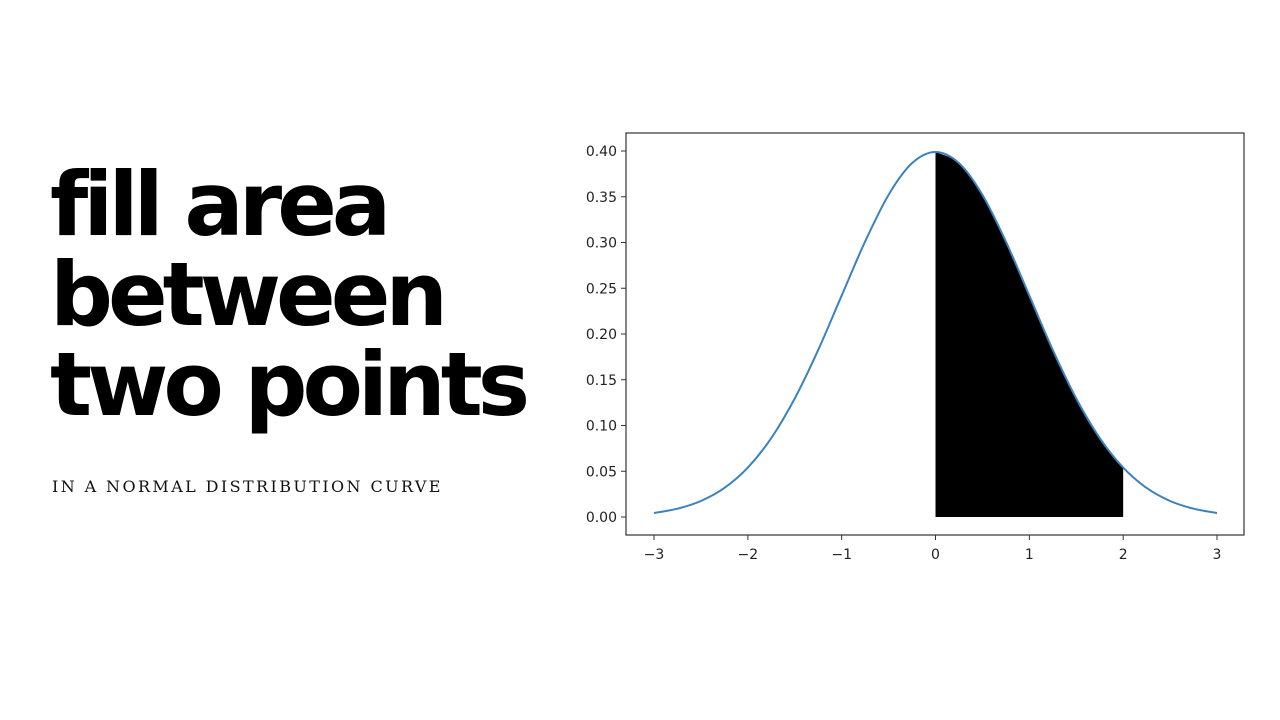  What do you see at coordinates (1029, 555) in the screenshot?
I see `x-tick-label: 1` at bounding box center [1029, 555].